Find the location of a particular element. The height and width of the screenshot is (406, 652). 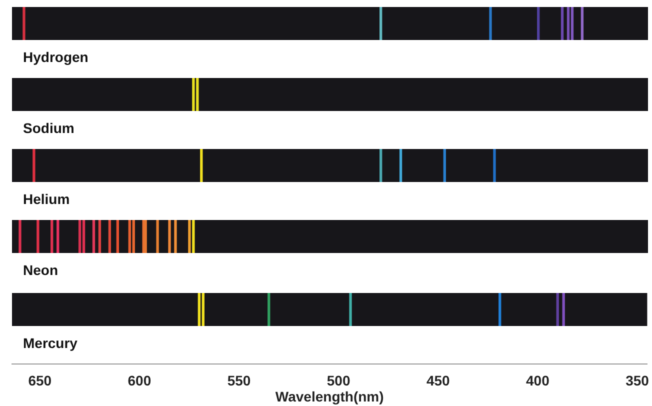

text: Helium is located at coordinates (46, 198).